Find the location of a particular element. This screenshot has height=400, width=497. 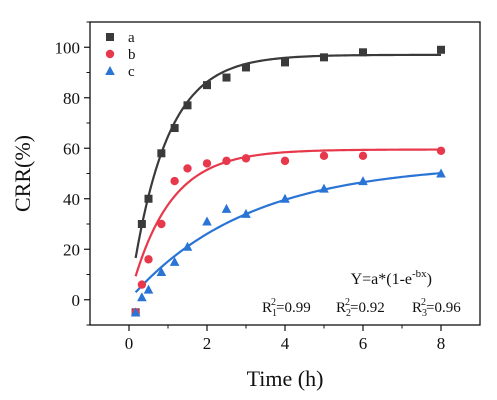

legend-label-b: b is located at coordinates (132, 55).